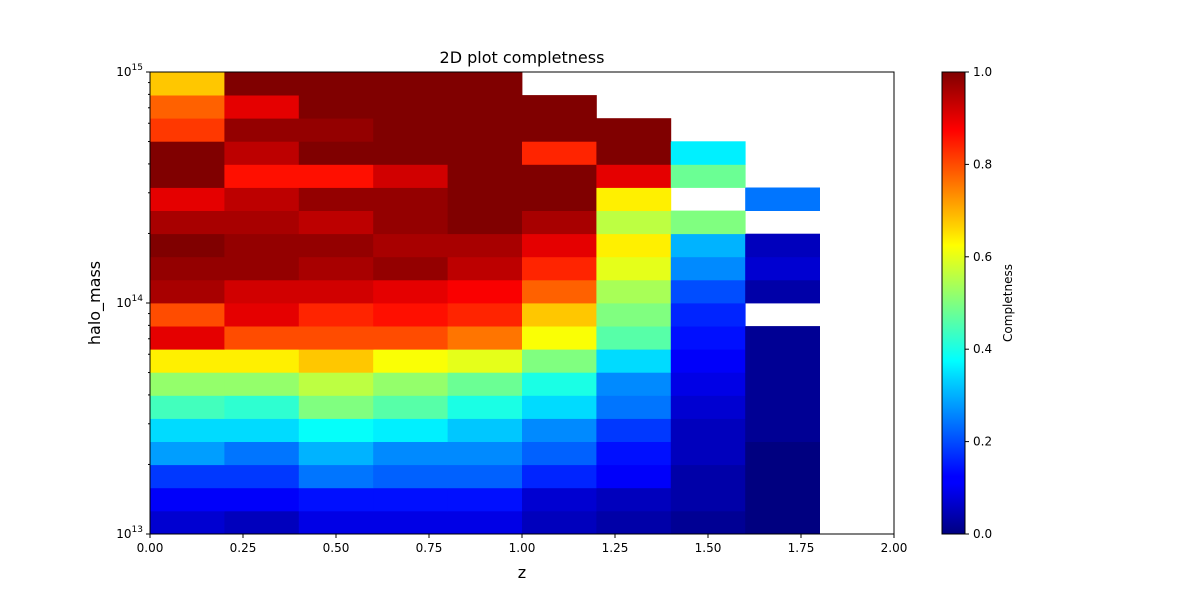 This screenshot has width=1200, height=600. I want to click on x-tick-label: 0.50, so click(336, 548).